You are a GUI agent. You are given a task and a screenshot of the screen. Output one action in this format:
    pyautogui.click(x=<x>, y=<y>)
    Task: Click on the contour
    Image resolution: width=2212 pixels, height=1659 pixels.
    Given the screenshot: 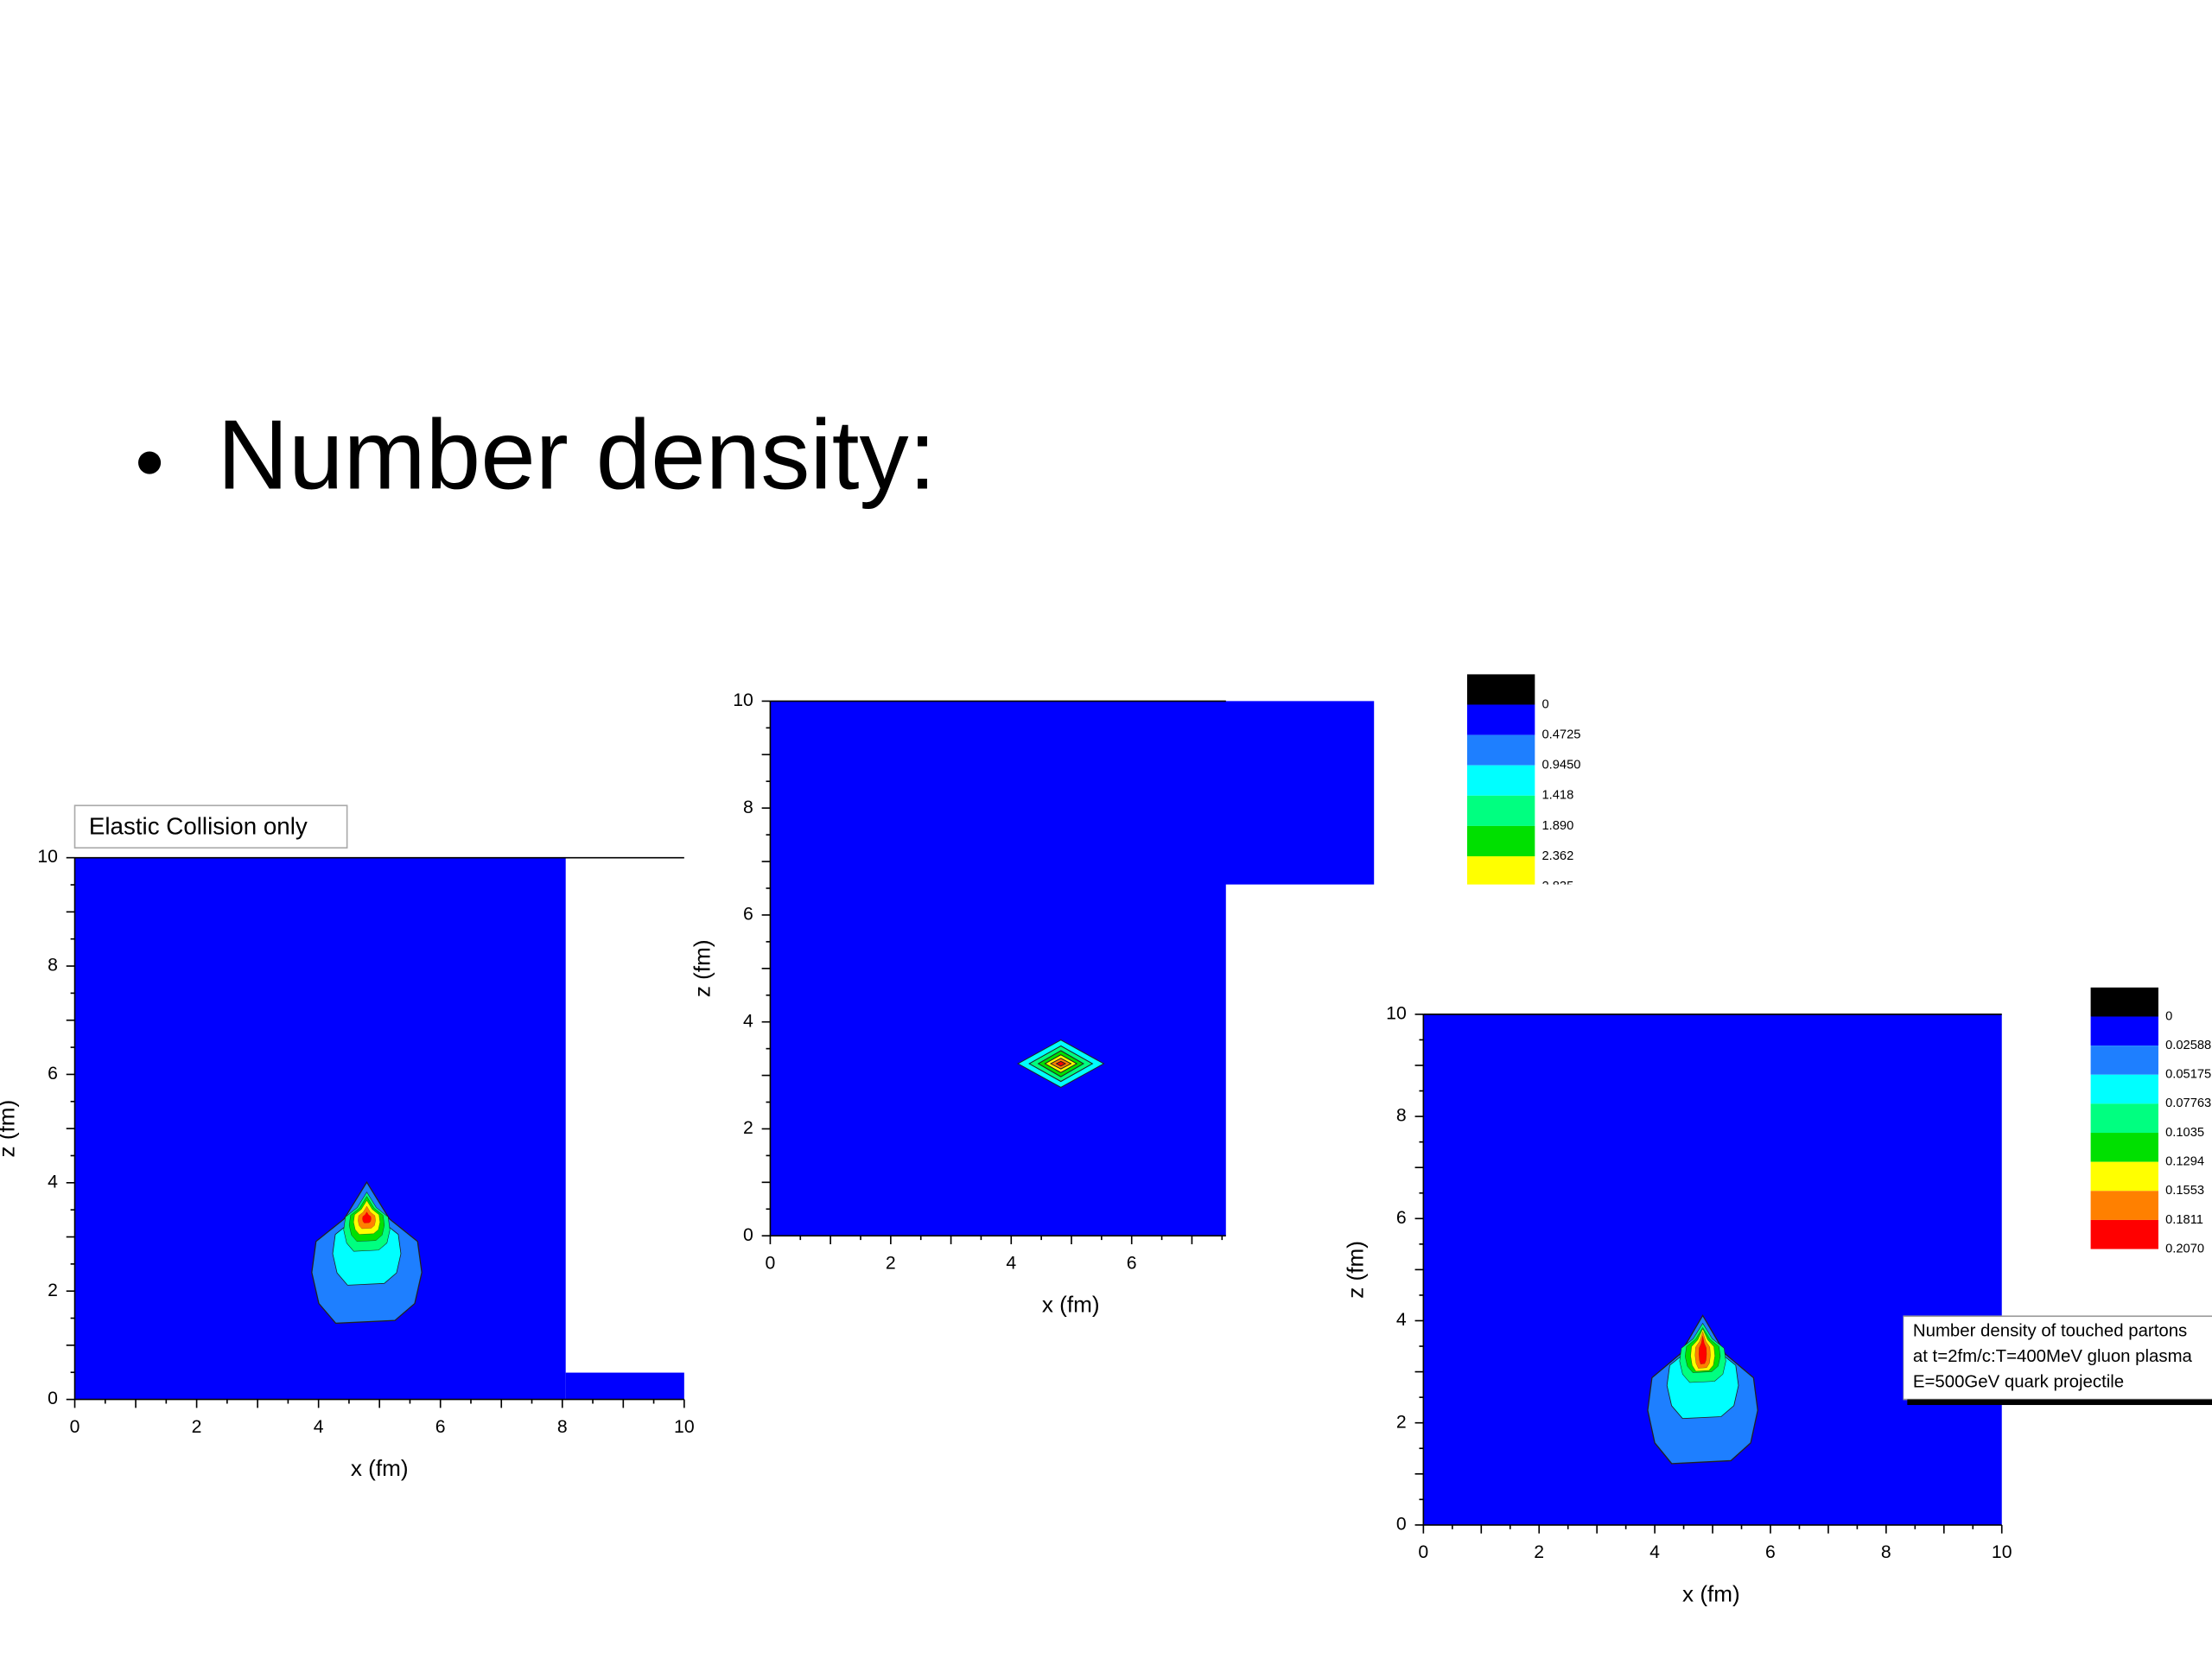 What is the action you would take?
    pyautogui.click(x=1061, y=1064)
    